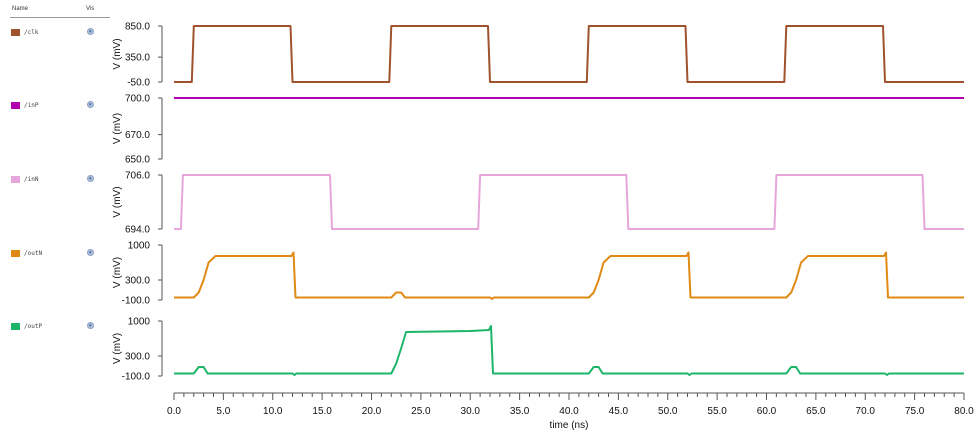 This screenshot has height=435, width=975. Describe the element at coordinates (31, 105) in the screenshot. I see `legend-label-inp: /inP` at that location.